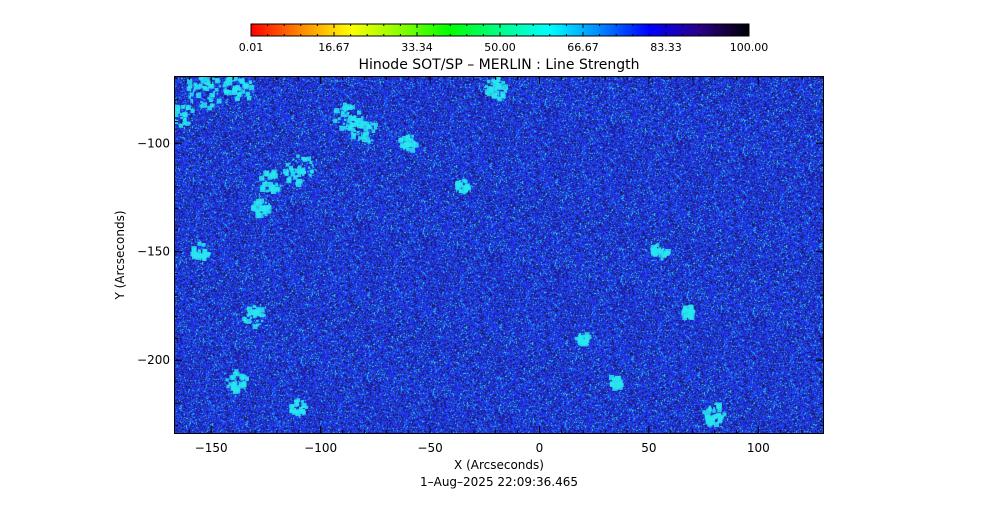 This screenshot has width=999, height=512. Describe the element at coordinates (320, 448) in the screenshot. I see `x-tick-label: −100` at that location.